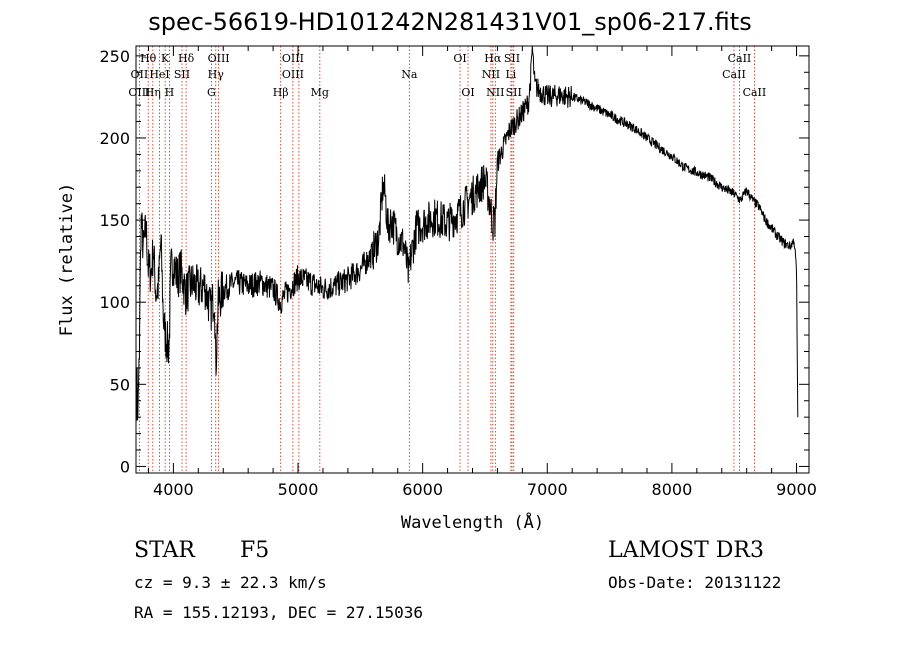 The width and height of the screenshot is (900, 649). What do you see at coordinates (114, 220) in the screenshot?
I see `y-tick-label: 150` at bounding box center [114, 220].